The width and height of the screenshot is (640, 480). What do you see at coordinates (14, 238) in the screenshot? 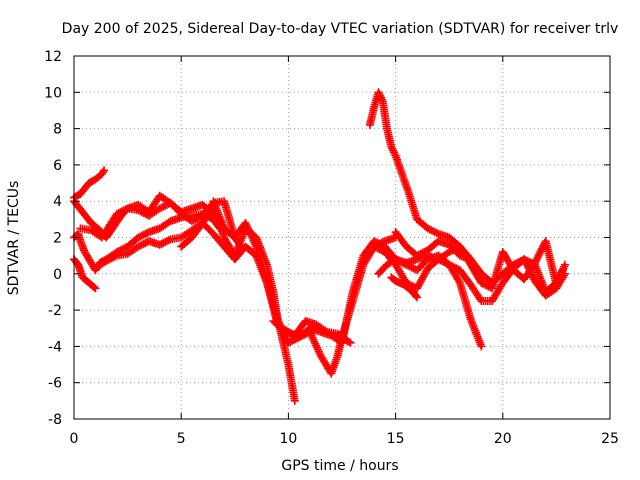
I see `y-axis-label: SDTVAR / TECUs` at bounding box center [14, 238].